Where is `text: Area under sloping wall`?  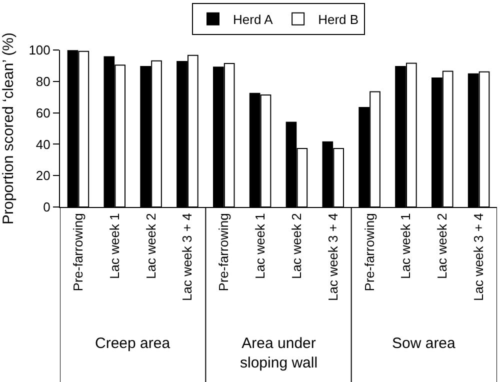
text: Area under sloping wall is located at coordinates (279, 353).